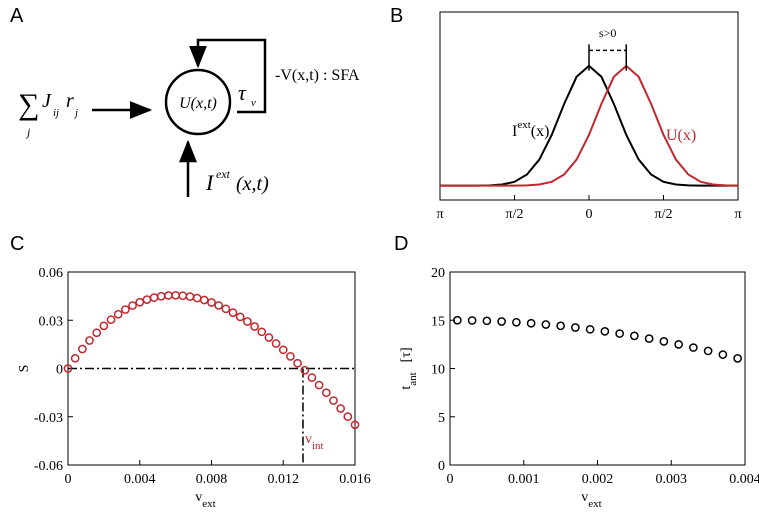 Image resolution: width=759 pixels, height=519 pixels. What do you see at coordinates (664, 214) in the screenshot?
I see `x-tick-label: π/2` at bounding box center [664, 214].